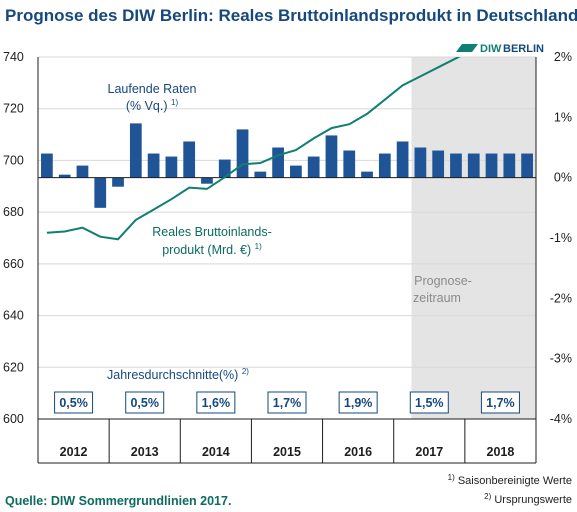 The width and height of the screenshot is (577, 512). I want to click on diw-logo: DIW BERLIN, so click(500, 49).